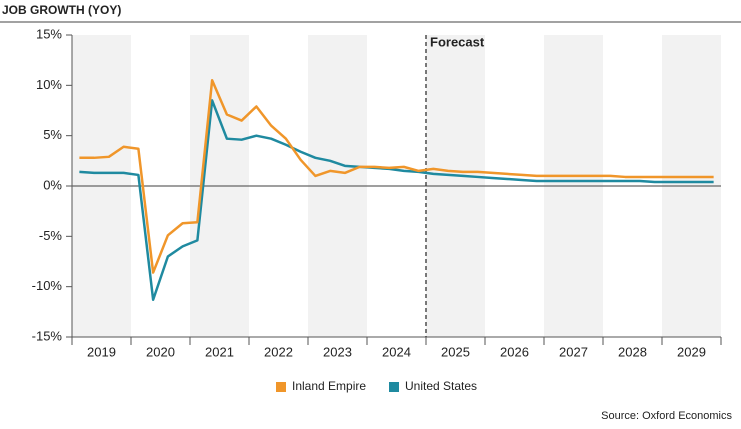 This screenshot has height=429, width=741. I want to click on x-tick-label: 2027, so click(573, 351).